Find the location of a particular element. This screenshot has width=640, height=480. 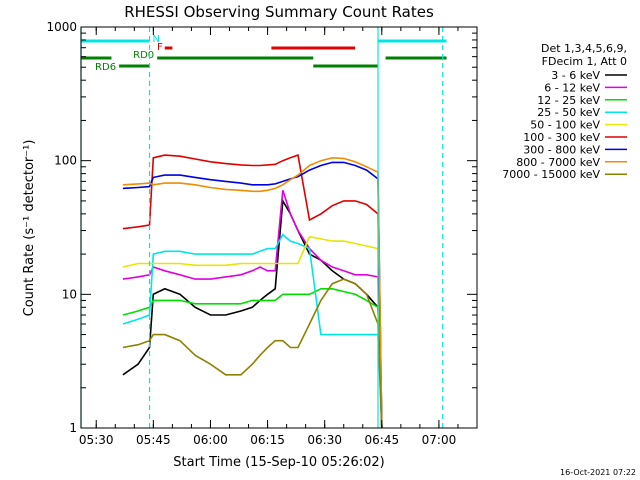

y-tick-label: 10 is located at coordinates (69, 294).